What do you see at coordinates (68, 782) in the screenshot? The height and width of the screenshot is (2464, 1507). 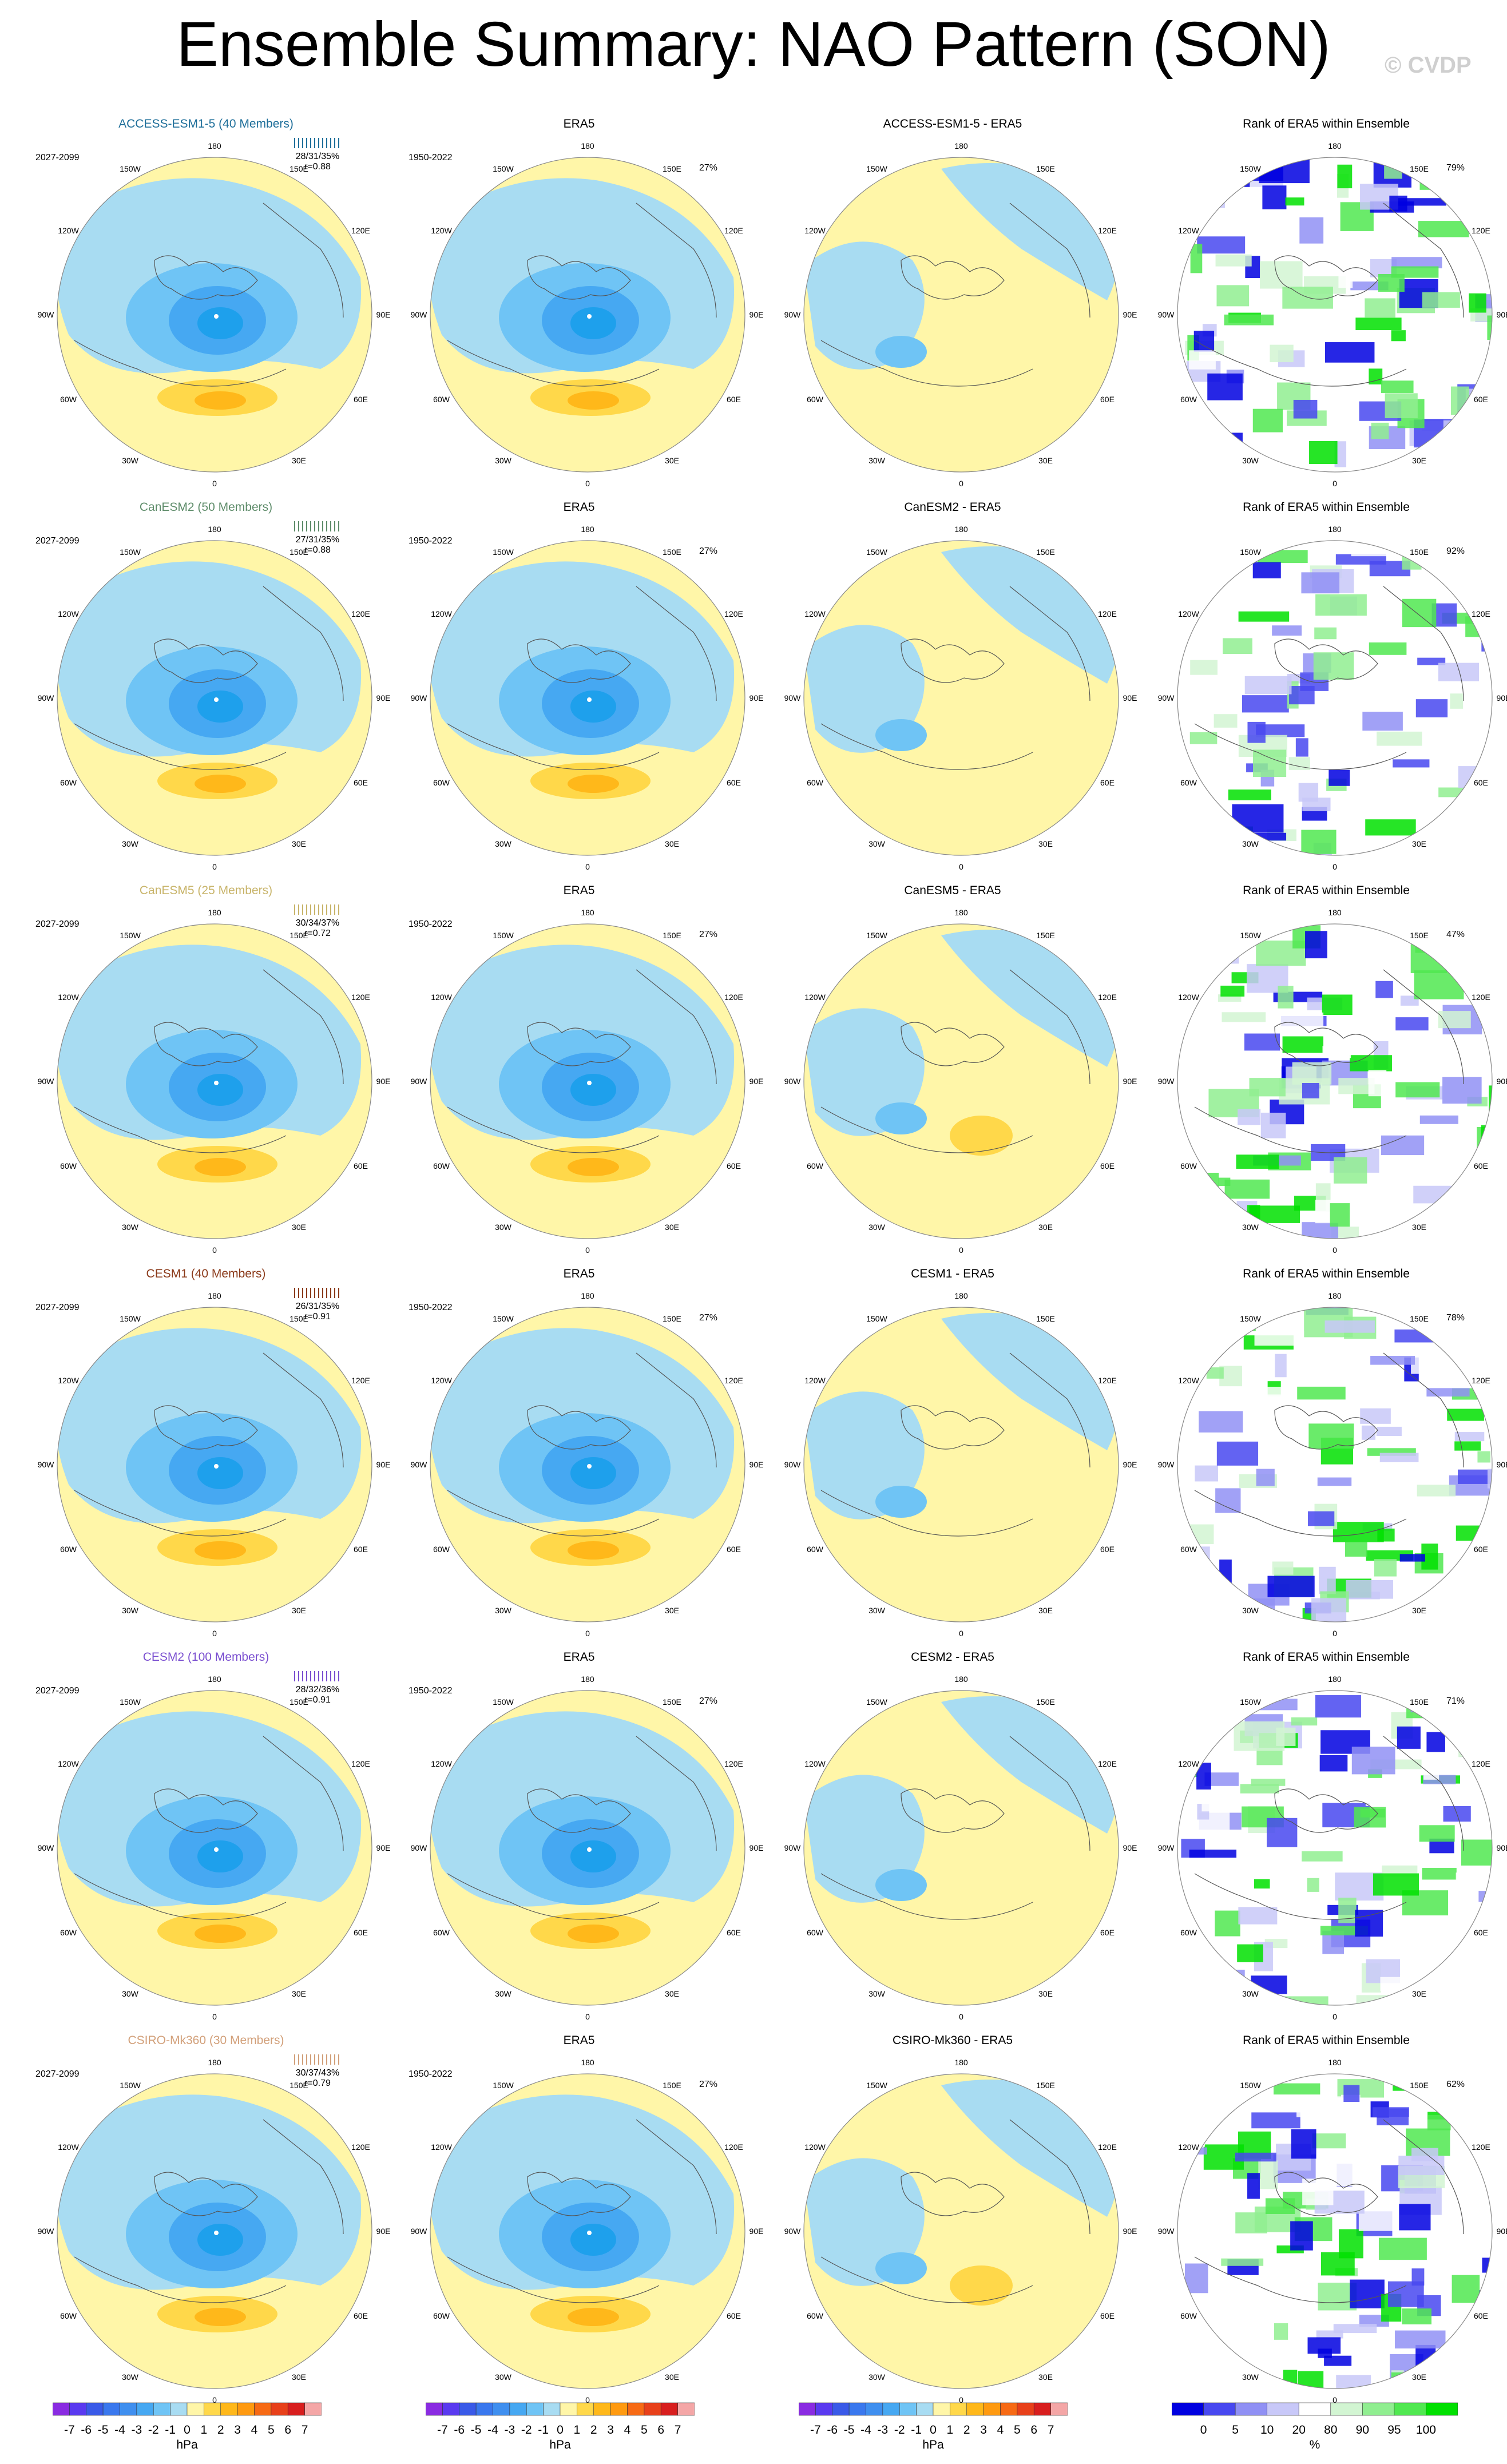 I see `longitude-label: 60W` at bounding box center [68, 782].